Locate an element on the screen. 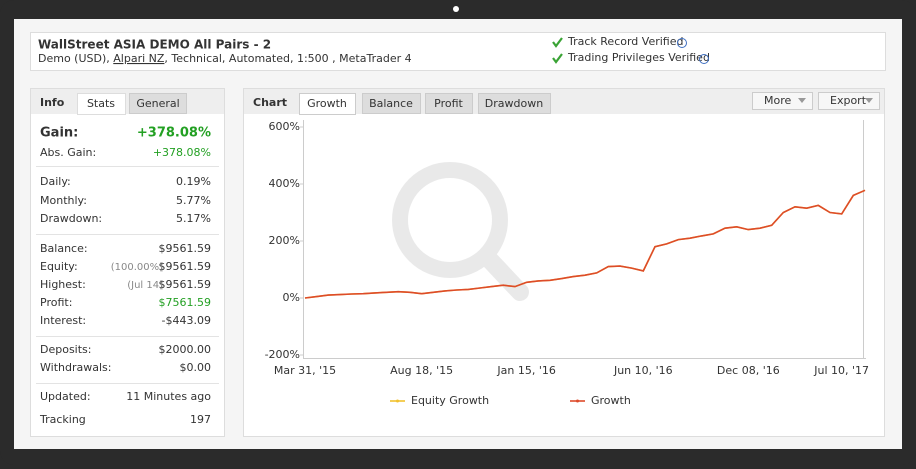 The width and height of the screenshot is (916, 469). camera is located at coordinates (456, 9).